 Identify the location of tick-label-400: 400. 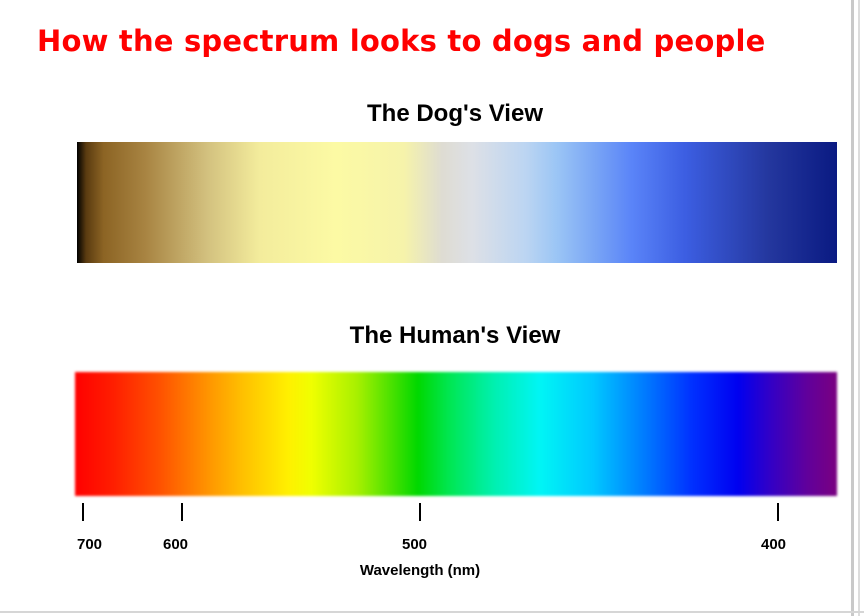
(774, 544).